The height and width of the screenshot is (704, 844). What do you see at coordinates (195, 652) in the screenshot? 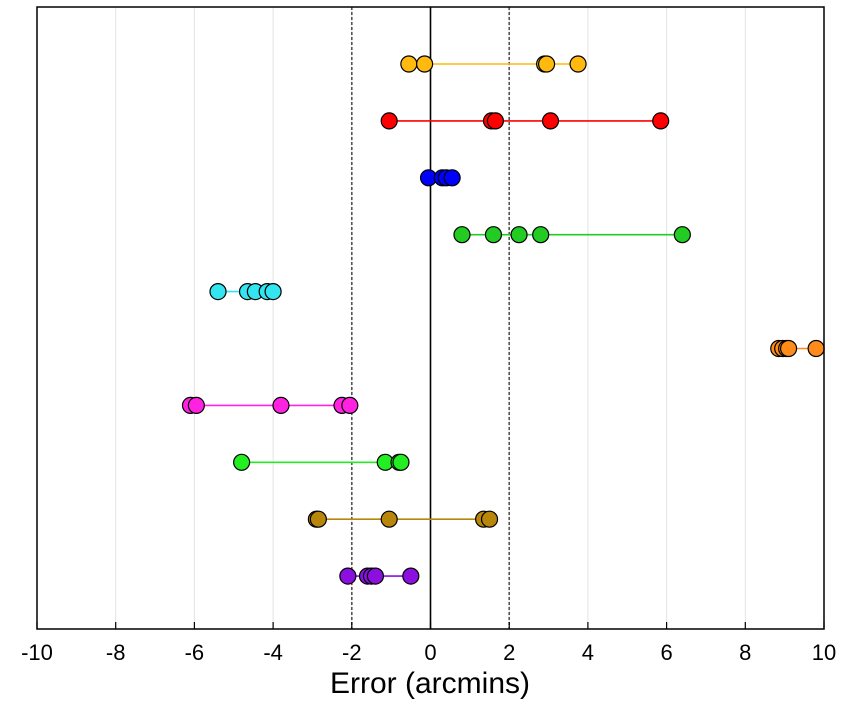
I see `x-tick-label: -6` at bounding box center [195, 652].